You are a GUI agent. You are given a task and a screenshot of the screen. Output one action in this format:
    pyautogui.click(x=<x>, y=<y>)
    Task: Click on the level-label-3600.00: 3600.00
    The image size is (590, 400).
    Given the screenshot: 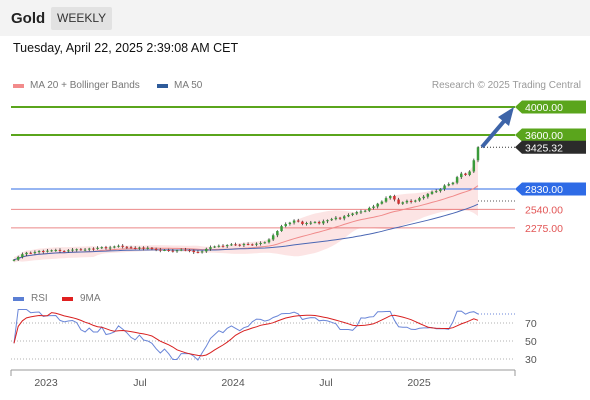 What is the action you would take?
    pyautogui.click(x=544, y=136)
    